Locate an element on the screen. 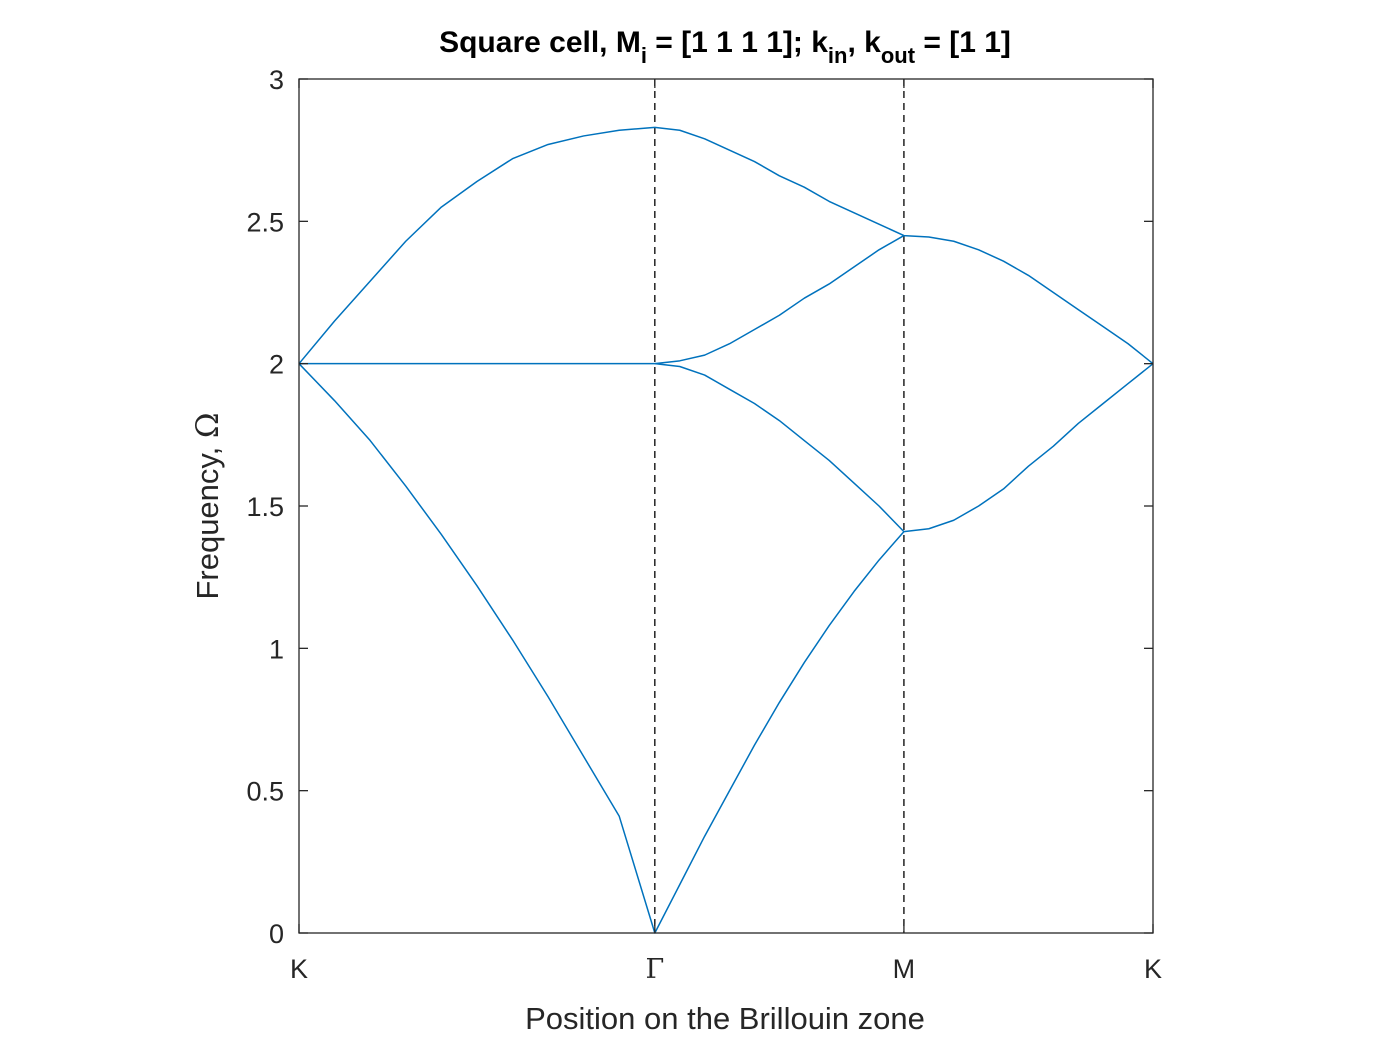  y-tick-label-2: 1 is located at coordinates (276, 649).